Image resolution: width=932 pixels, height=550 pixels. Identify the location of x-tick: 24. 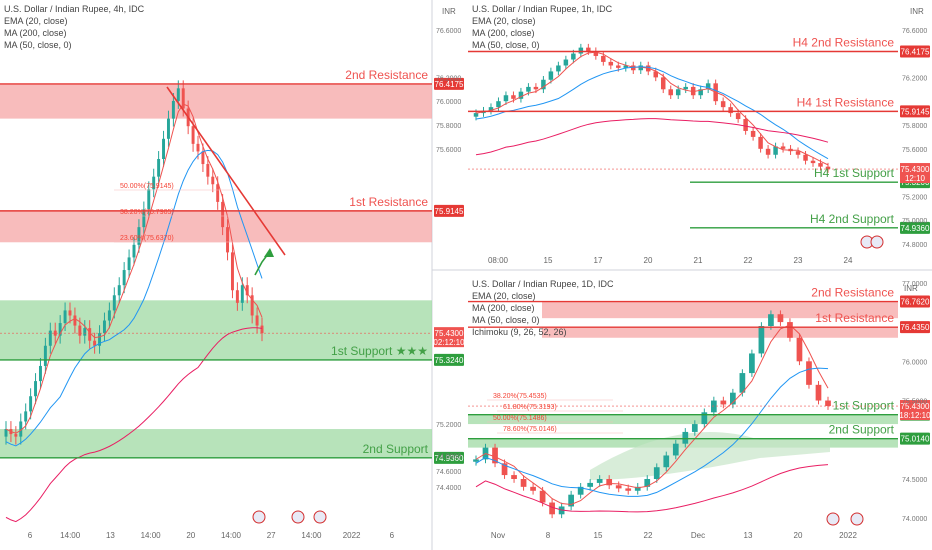
(848, 260).